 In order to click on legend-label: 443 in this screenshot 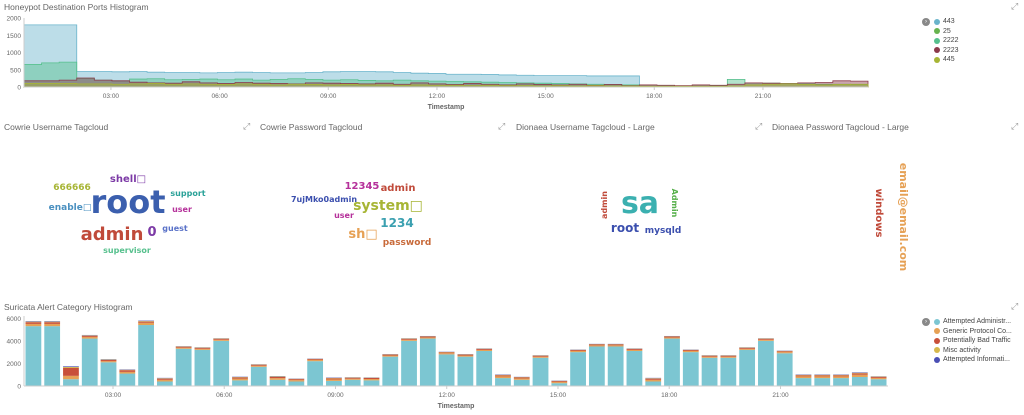, I will do `click(949, 22)`.